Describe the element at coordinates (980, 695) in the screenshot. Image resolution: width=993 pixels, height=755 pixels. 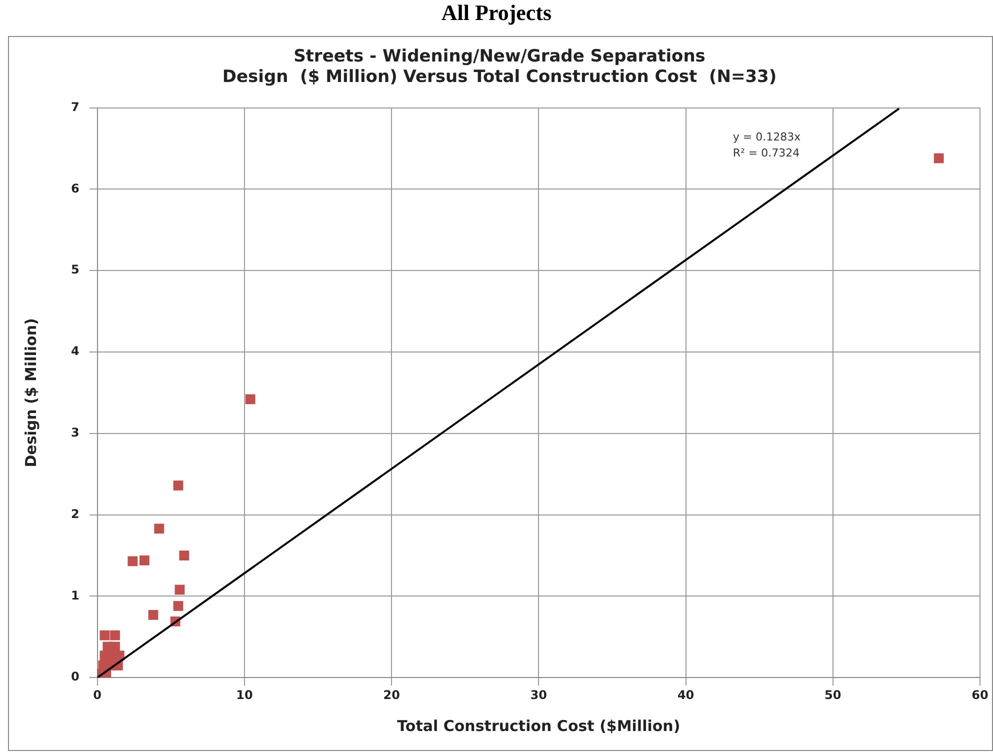
I see `x-tick-label: 60` at that location.